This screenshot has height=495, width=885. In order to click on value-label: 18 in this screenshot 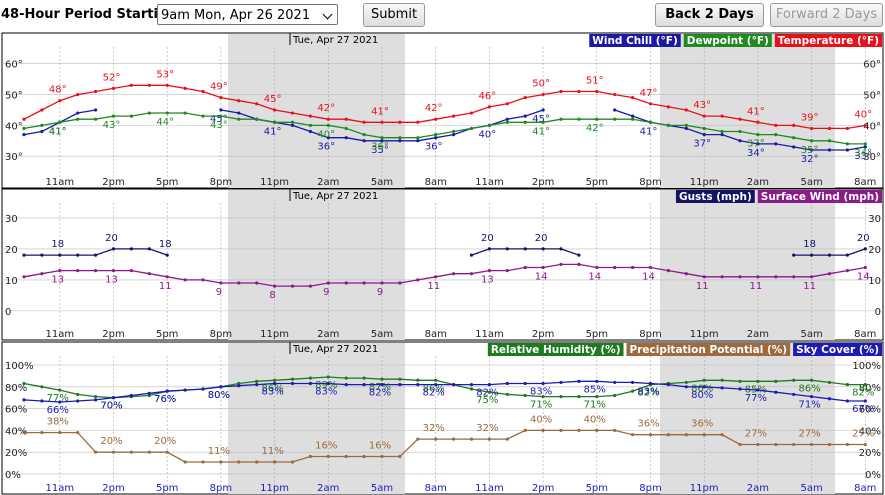, I will do `click(809, 244)`.